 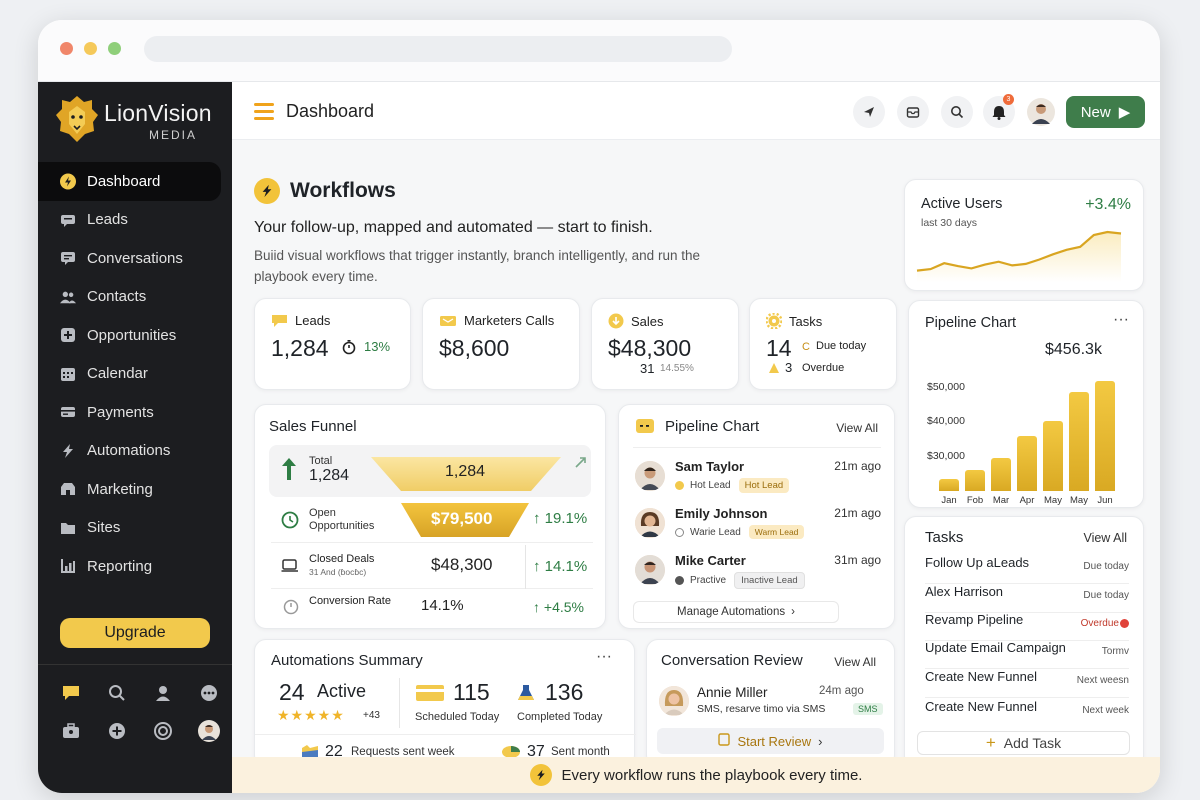 What do you see at coordinates (857, 428) in the screenshot?
I see `pipeline-view-all-link: View All` at bounding box center [857, 428].